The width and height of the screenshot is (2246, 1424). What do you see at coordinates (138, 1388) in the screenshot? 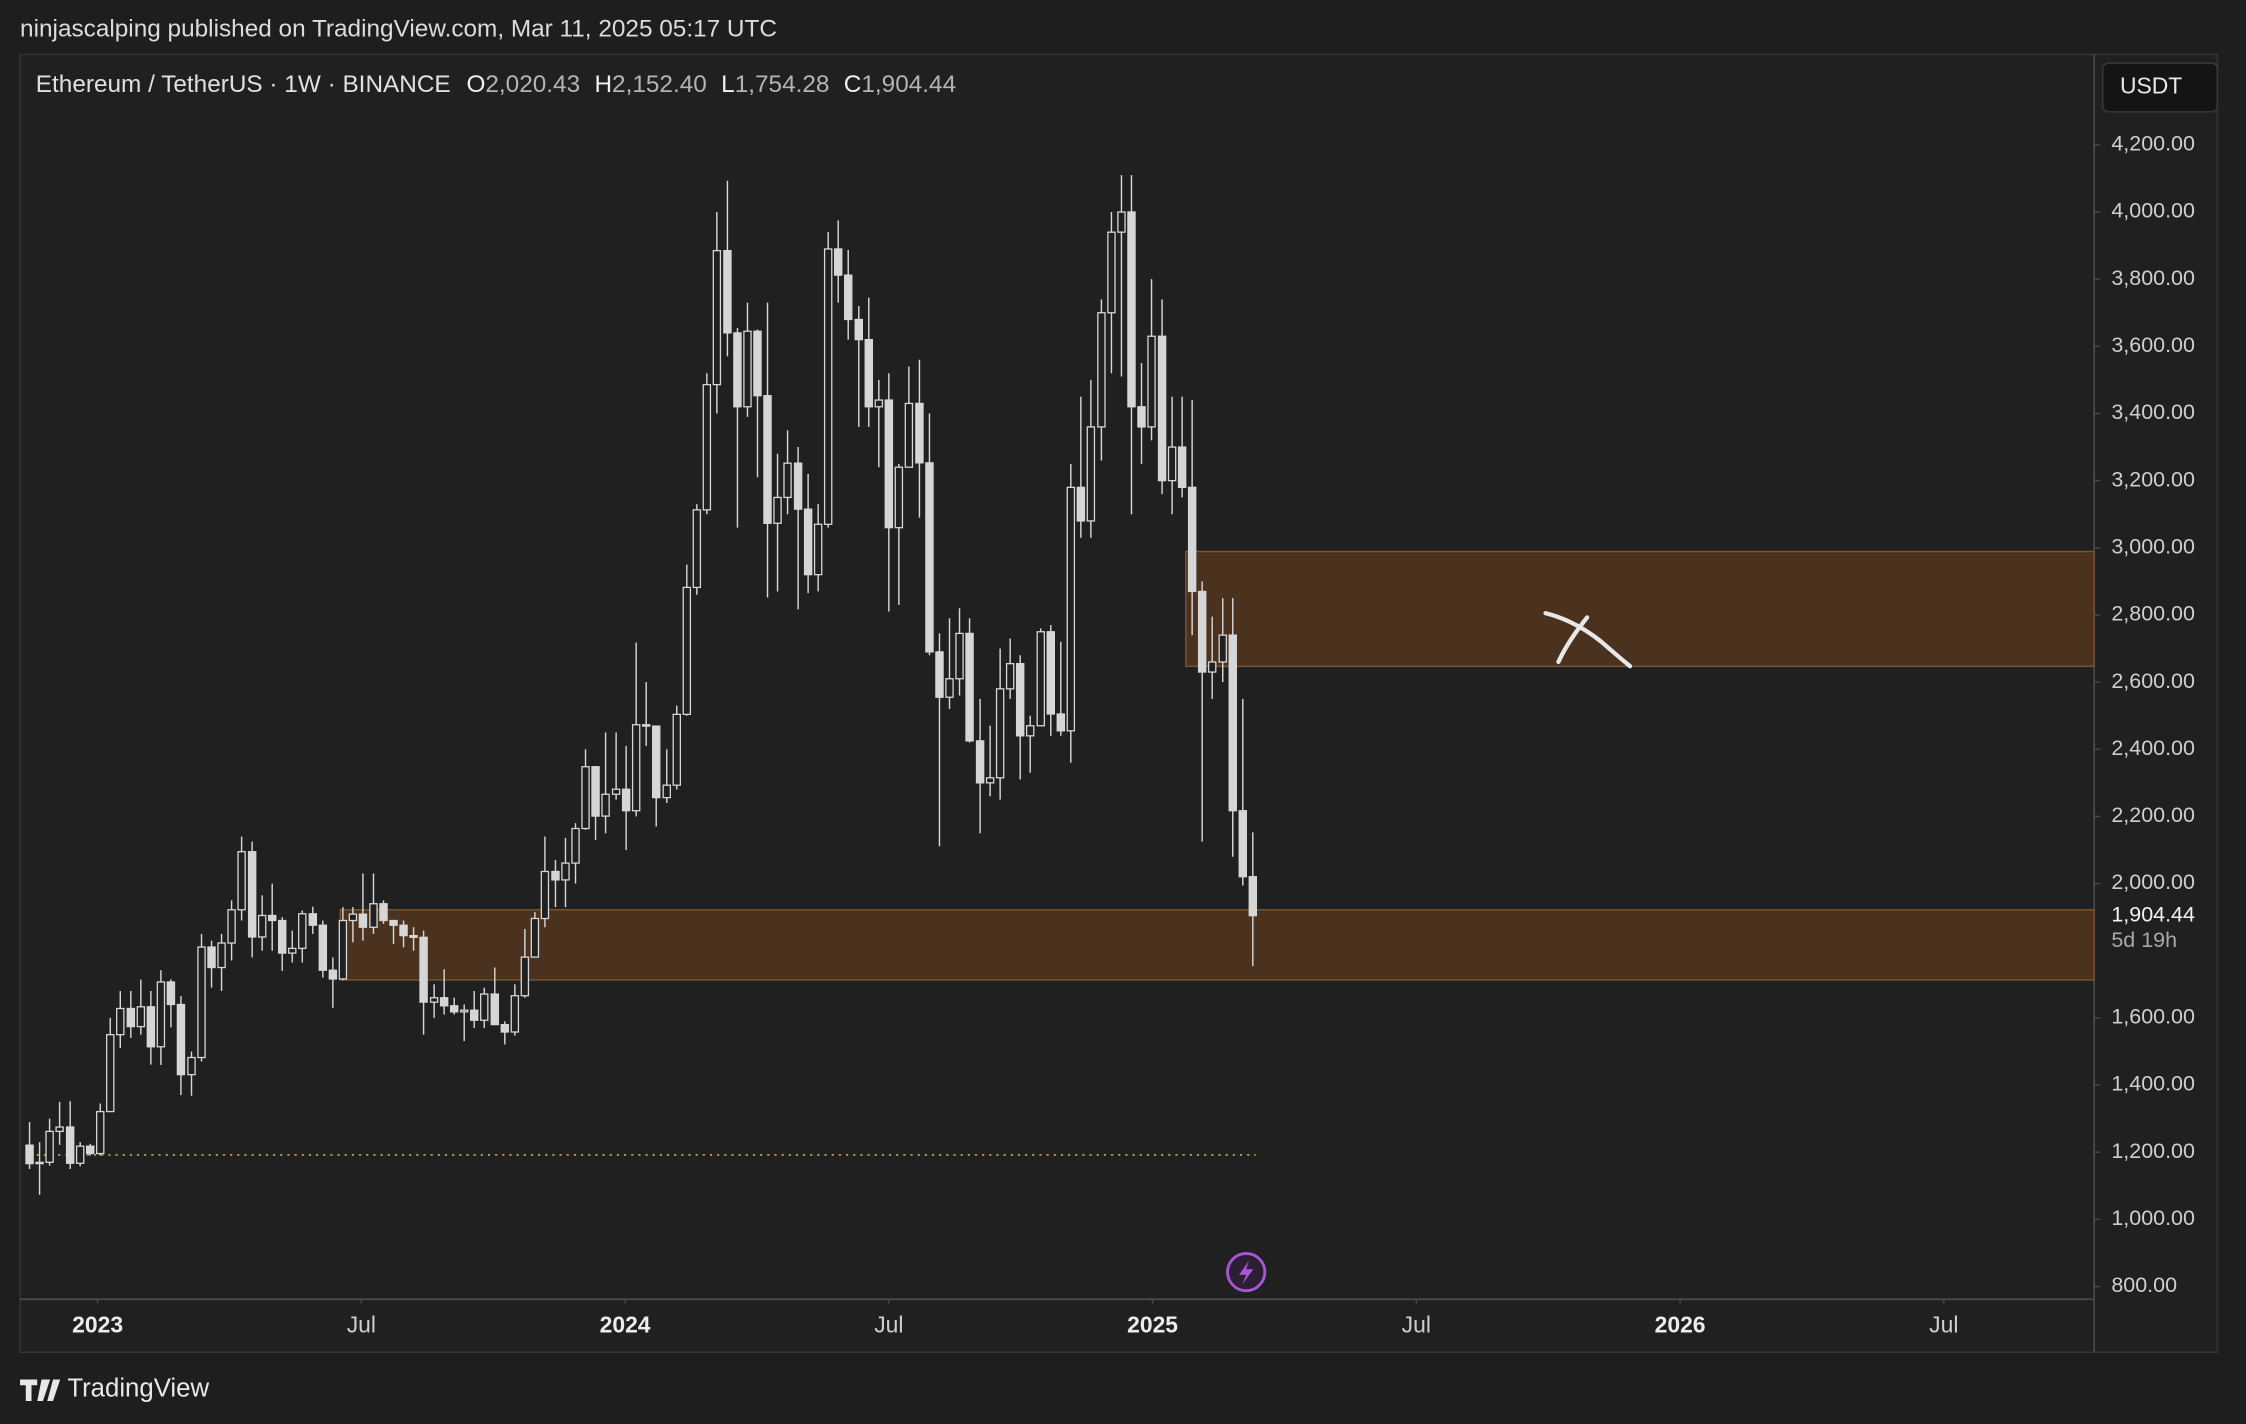
I see `brand-name: TradingView` at bounding box center [138, 1388].